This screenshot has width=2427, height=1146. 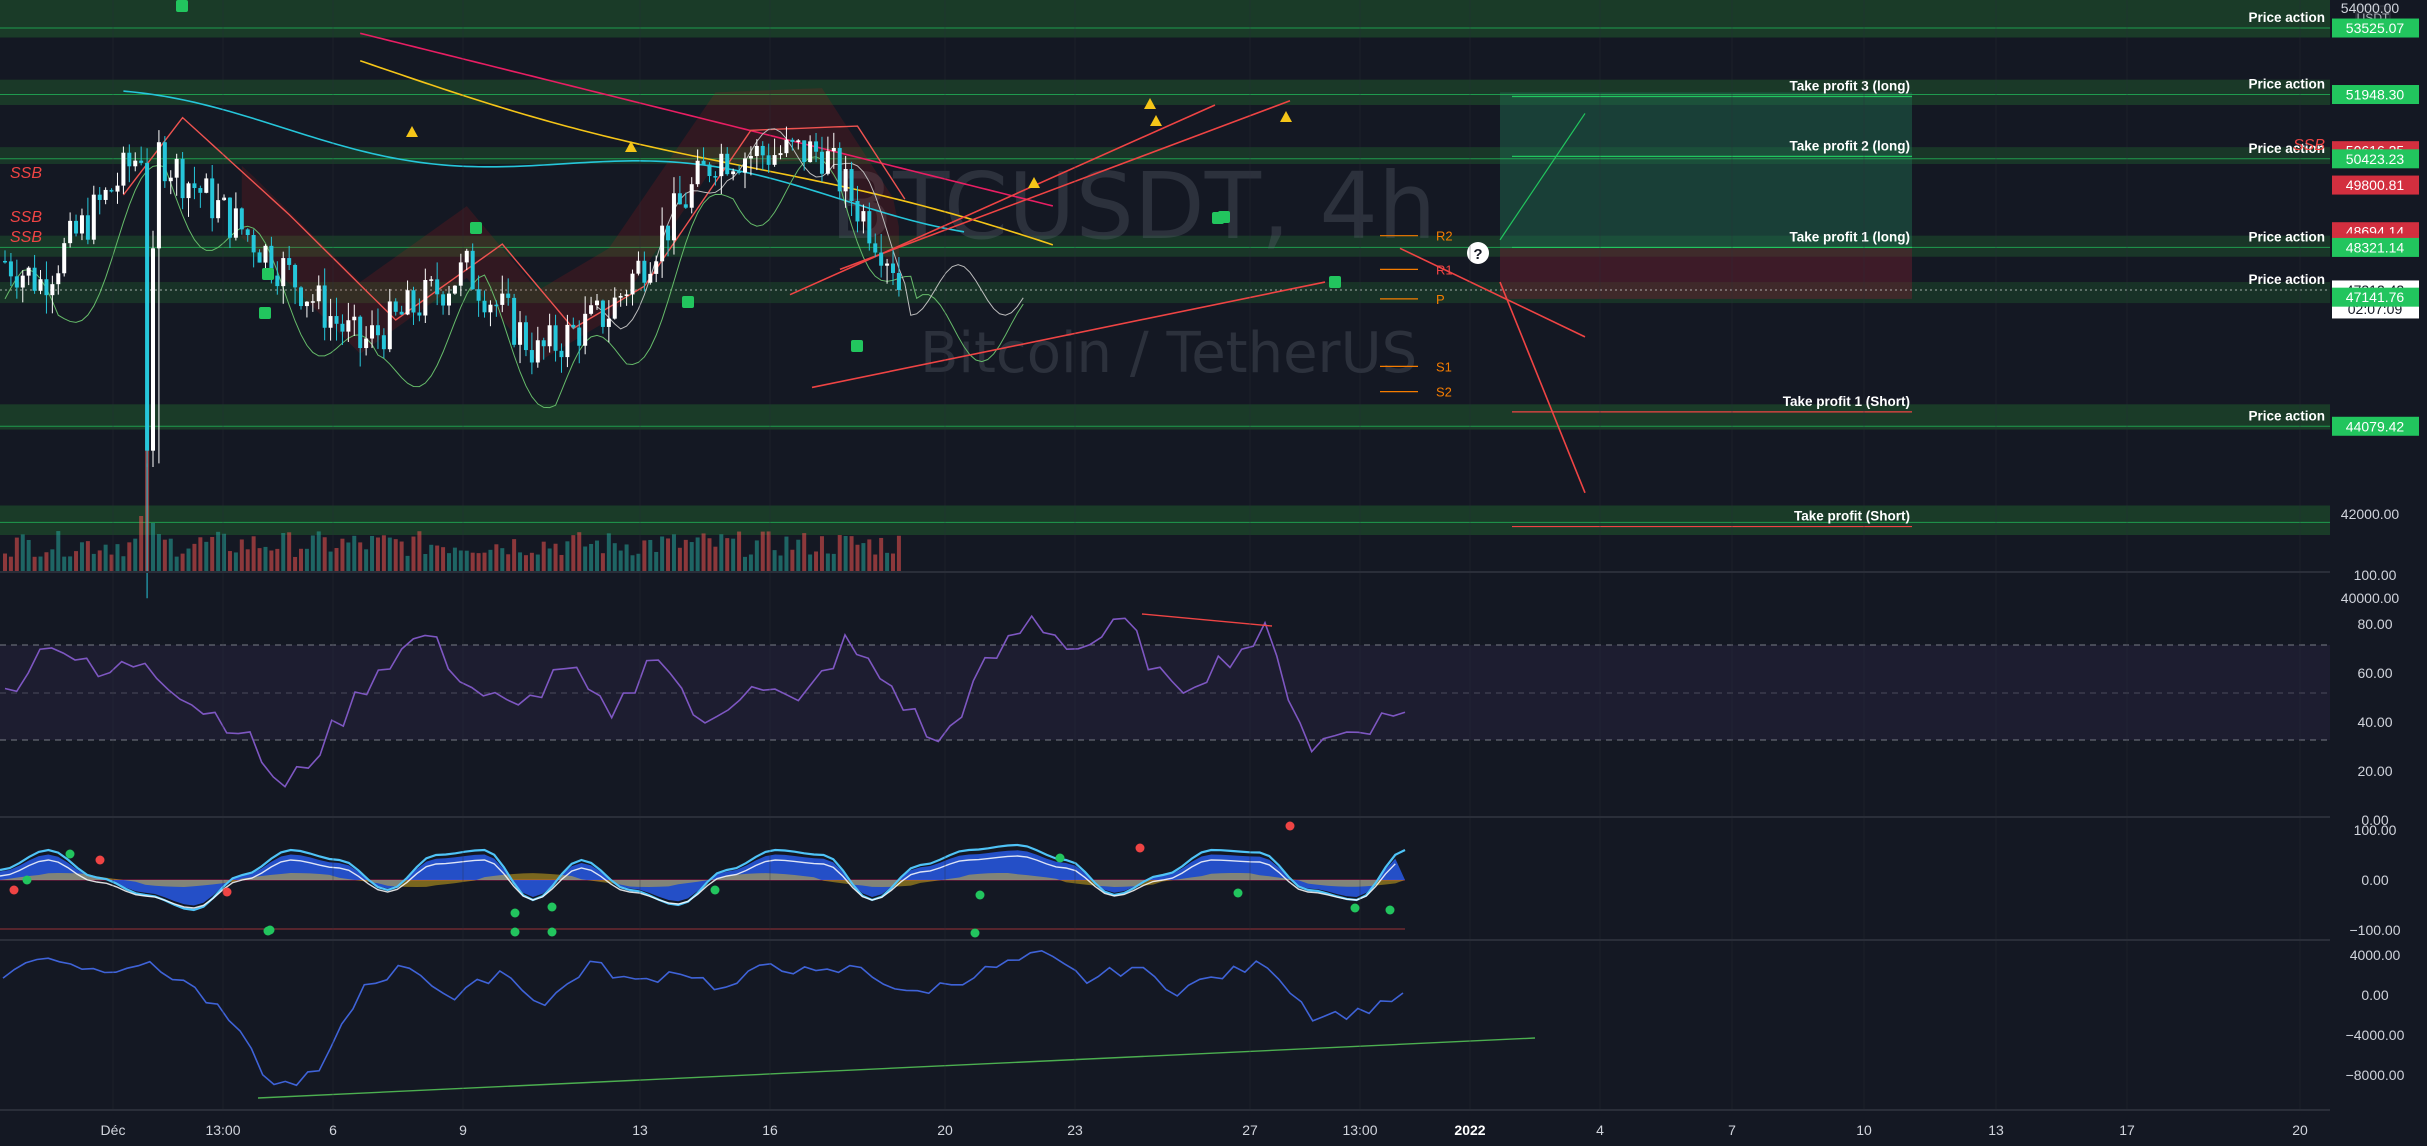 What do you see at coordinates (2375, 1075) in the screenshot?
I see `obv-tick-label: −8000.00` at bounding box center [2375, 1075].